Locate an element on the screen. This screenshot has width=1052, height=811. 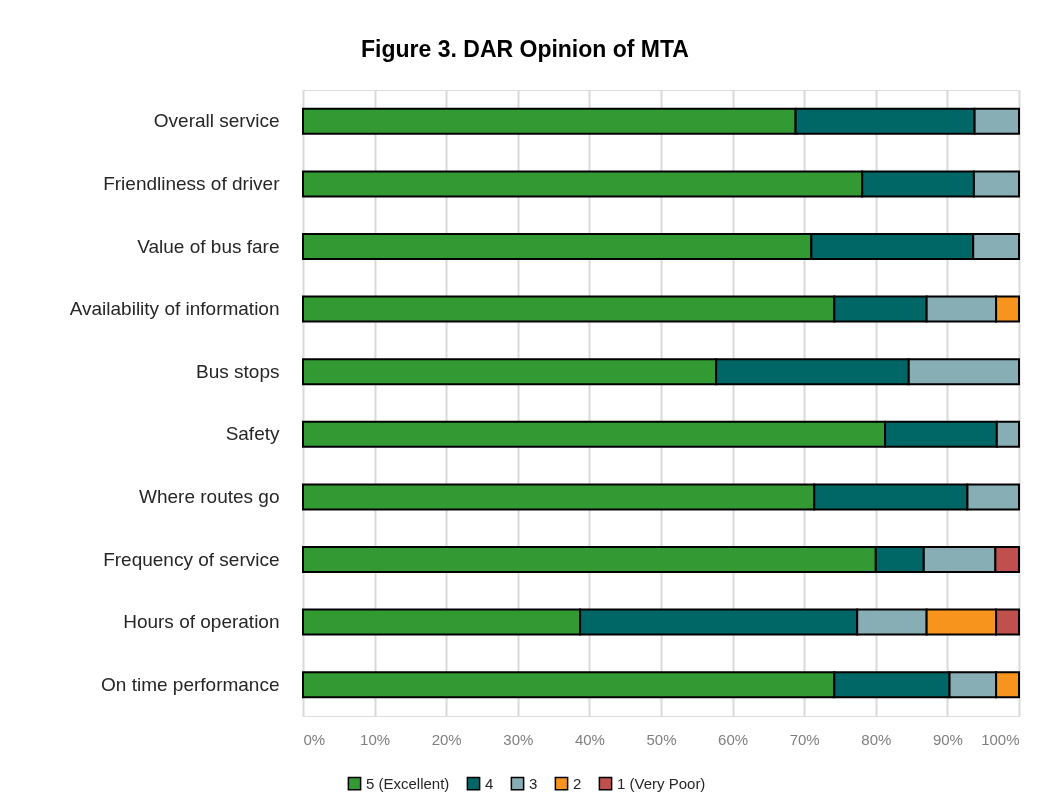
y-tick-label: Where routes go is located at coordinates (209, 496).